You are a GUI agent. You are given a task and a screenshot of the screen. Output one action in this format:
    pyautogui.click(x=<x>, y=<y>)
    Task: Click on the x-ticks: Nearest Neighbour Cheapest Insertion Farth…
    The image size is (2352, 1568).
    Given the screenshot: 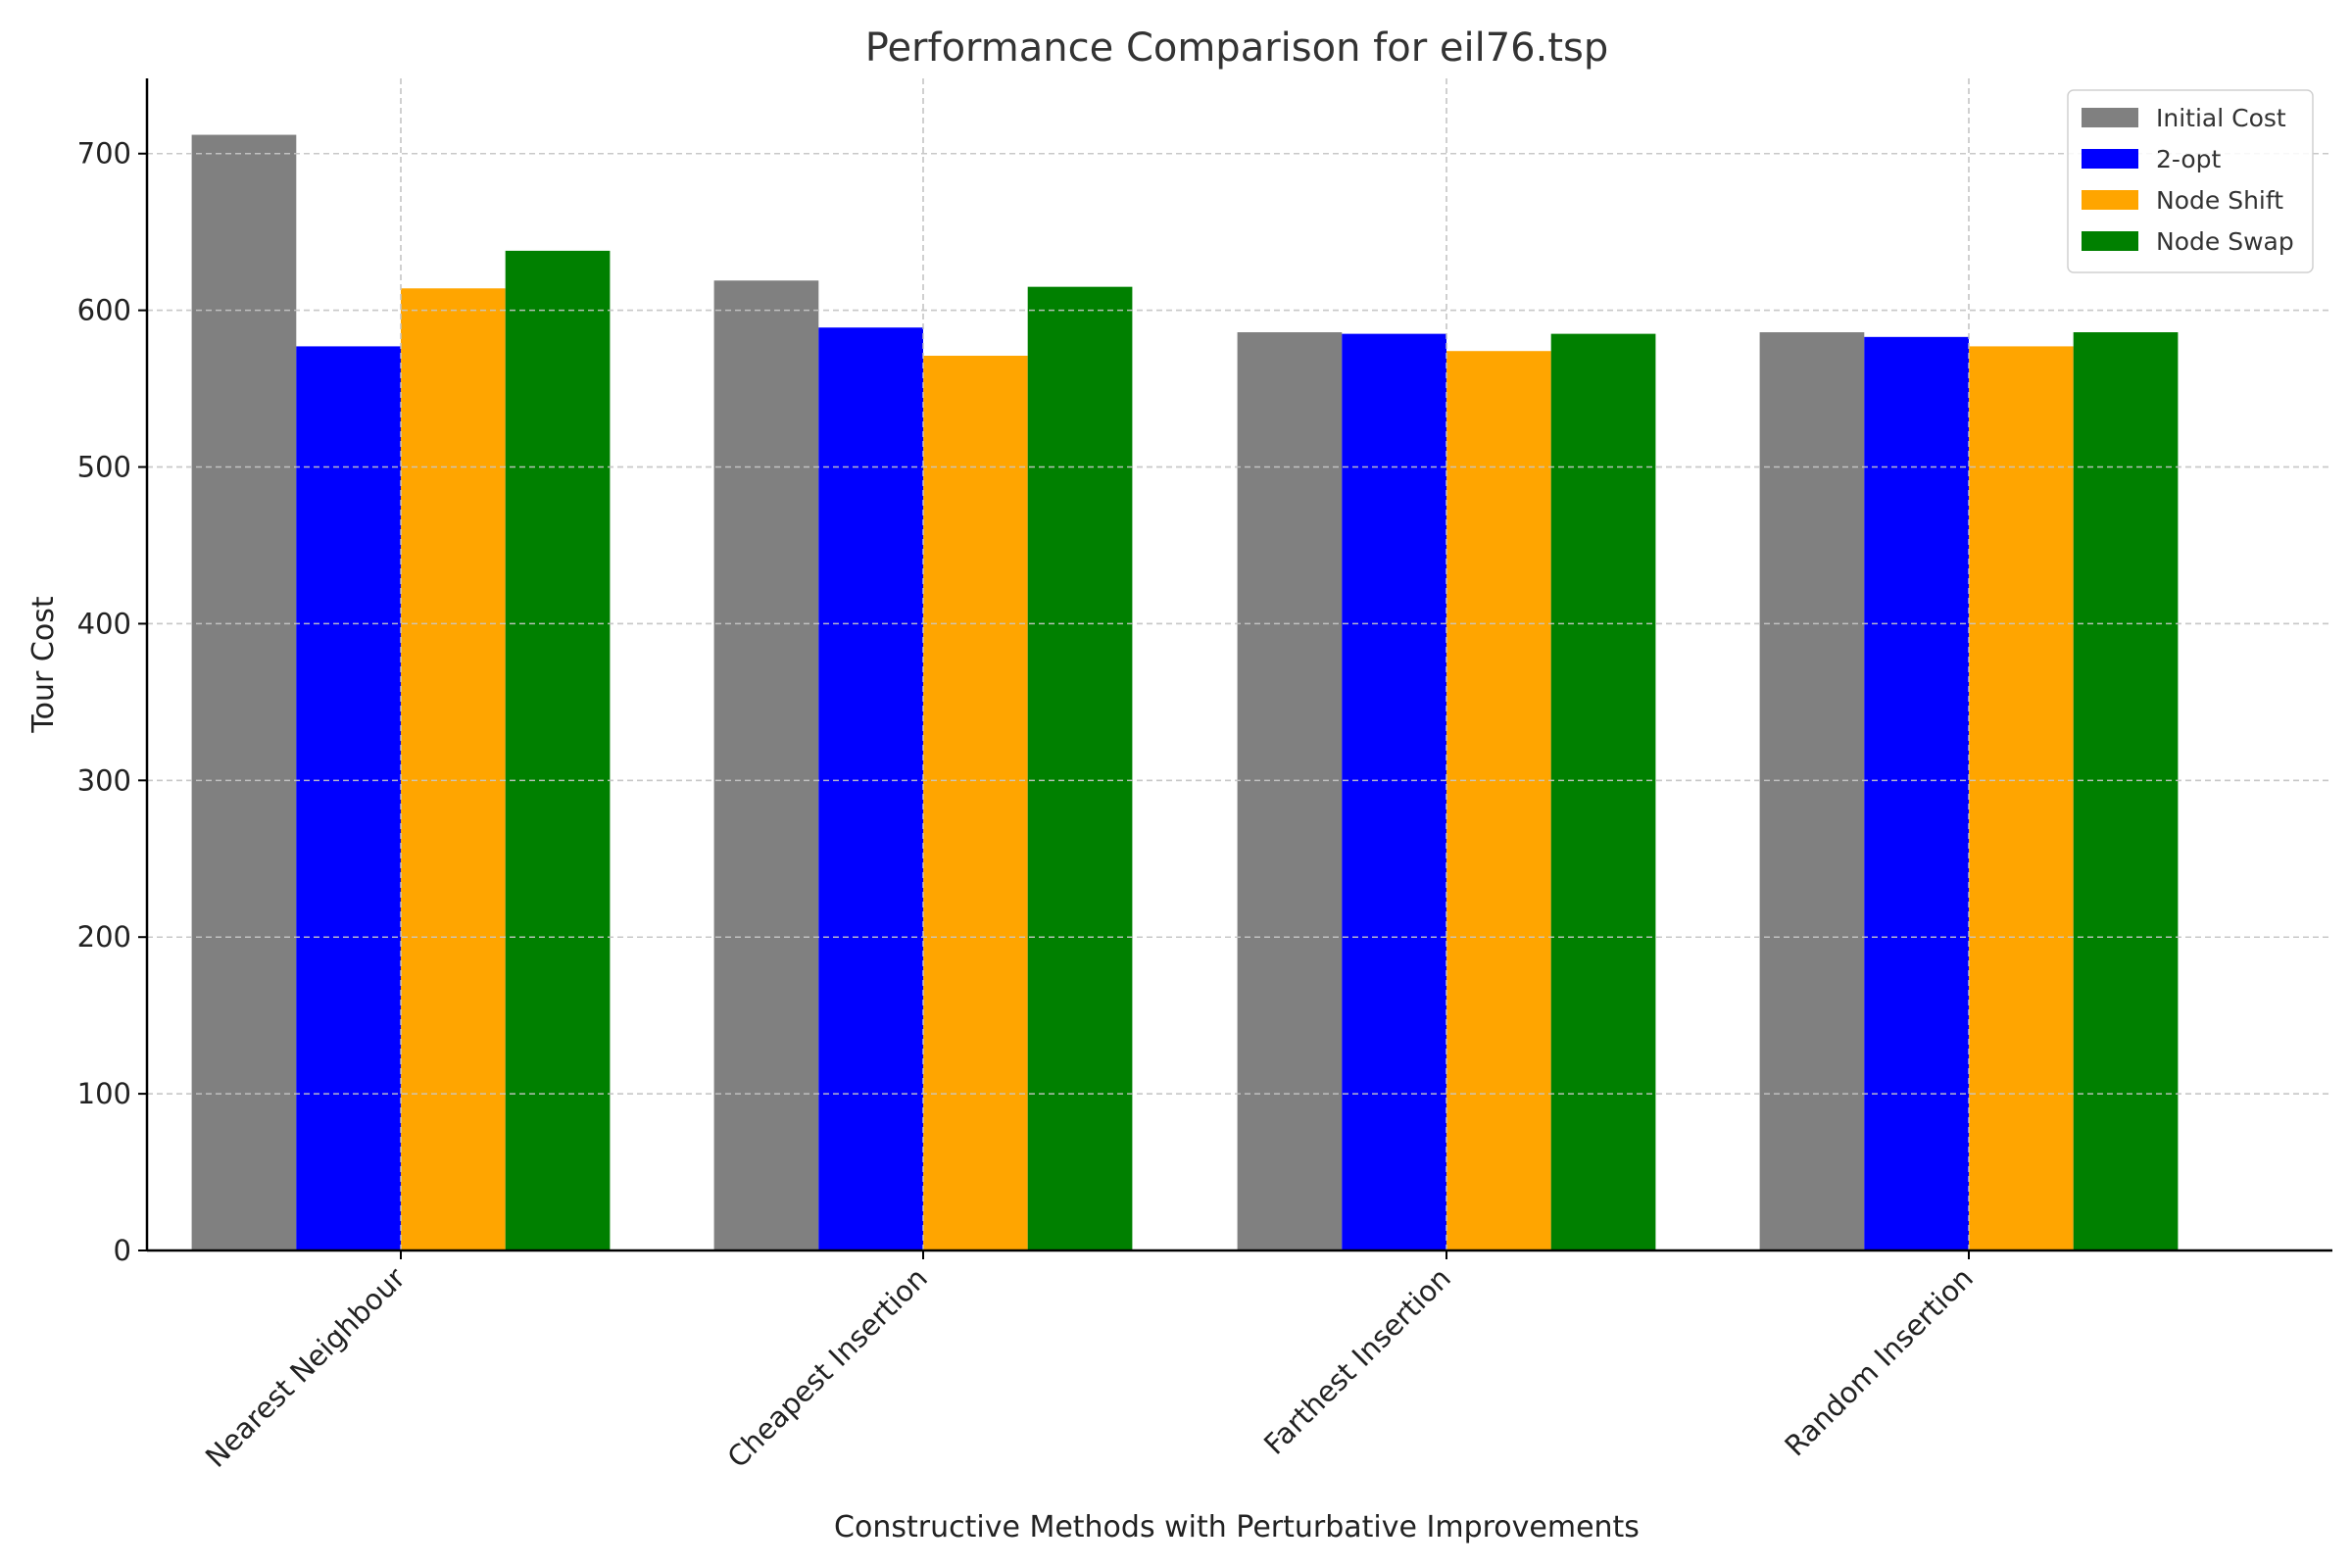 What is the action you would take?
    pyautogui.click(x=1089, y=1362)
    